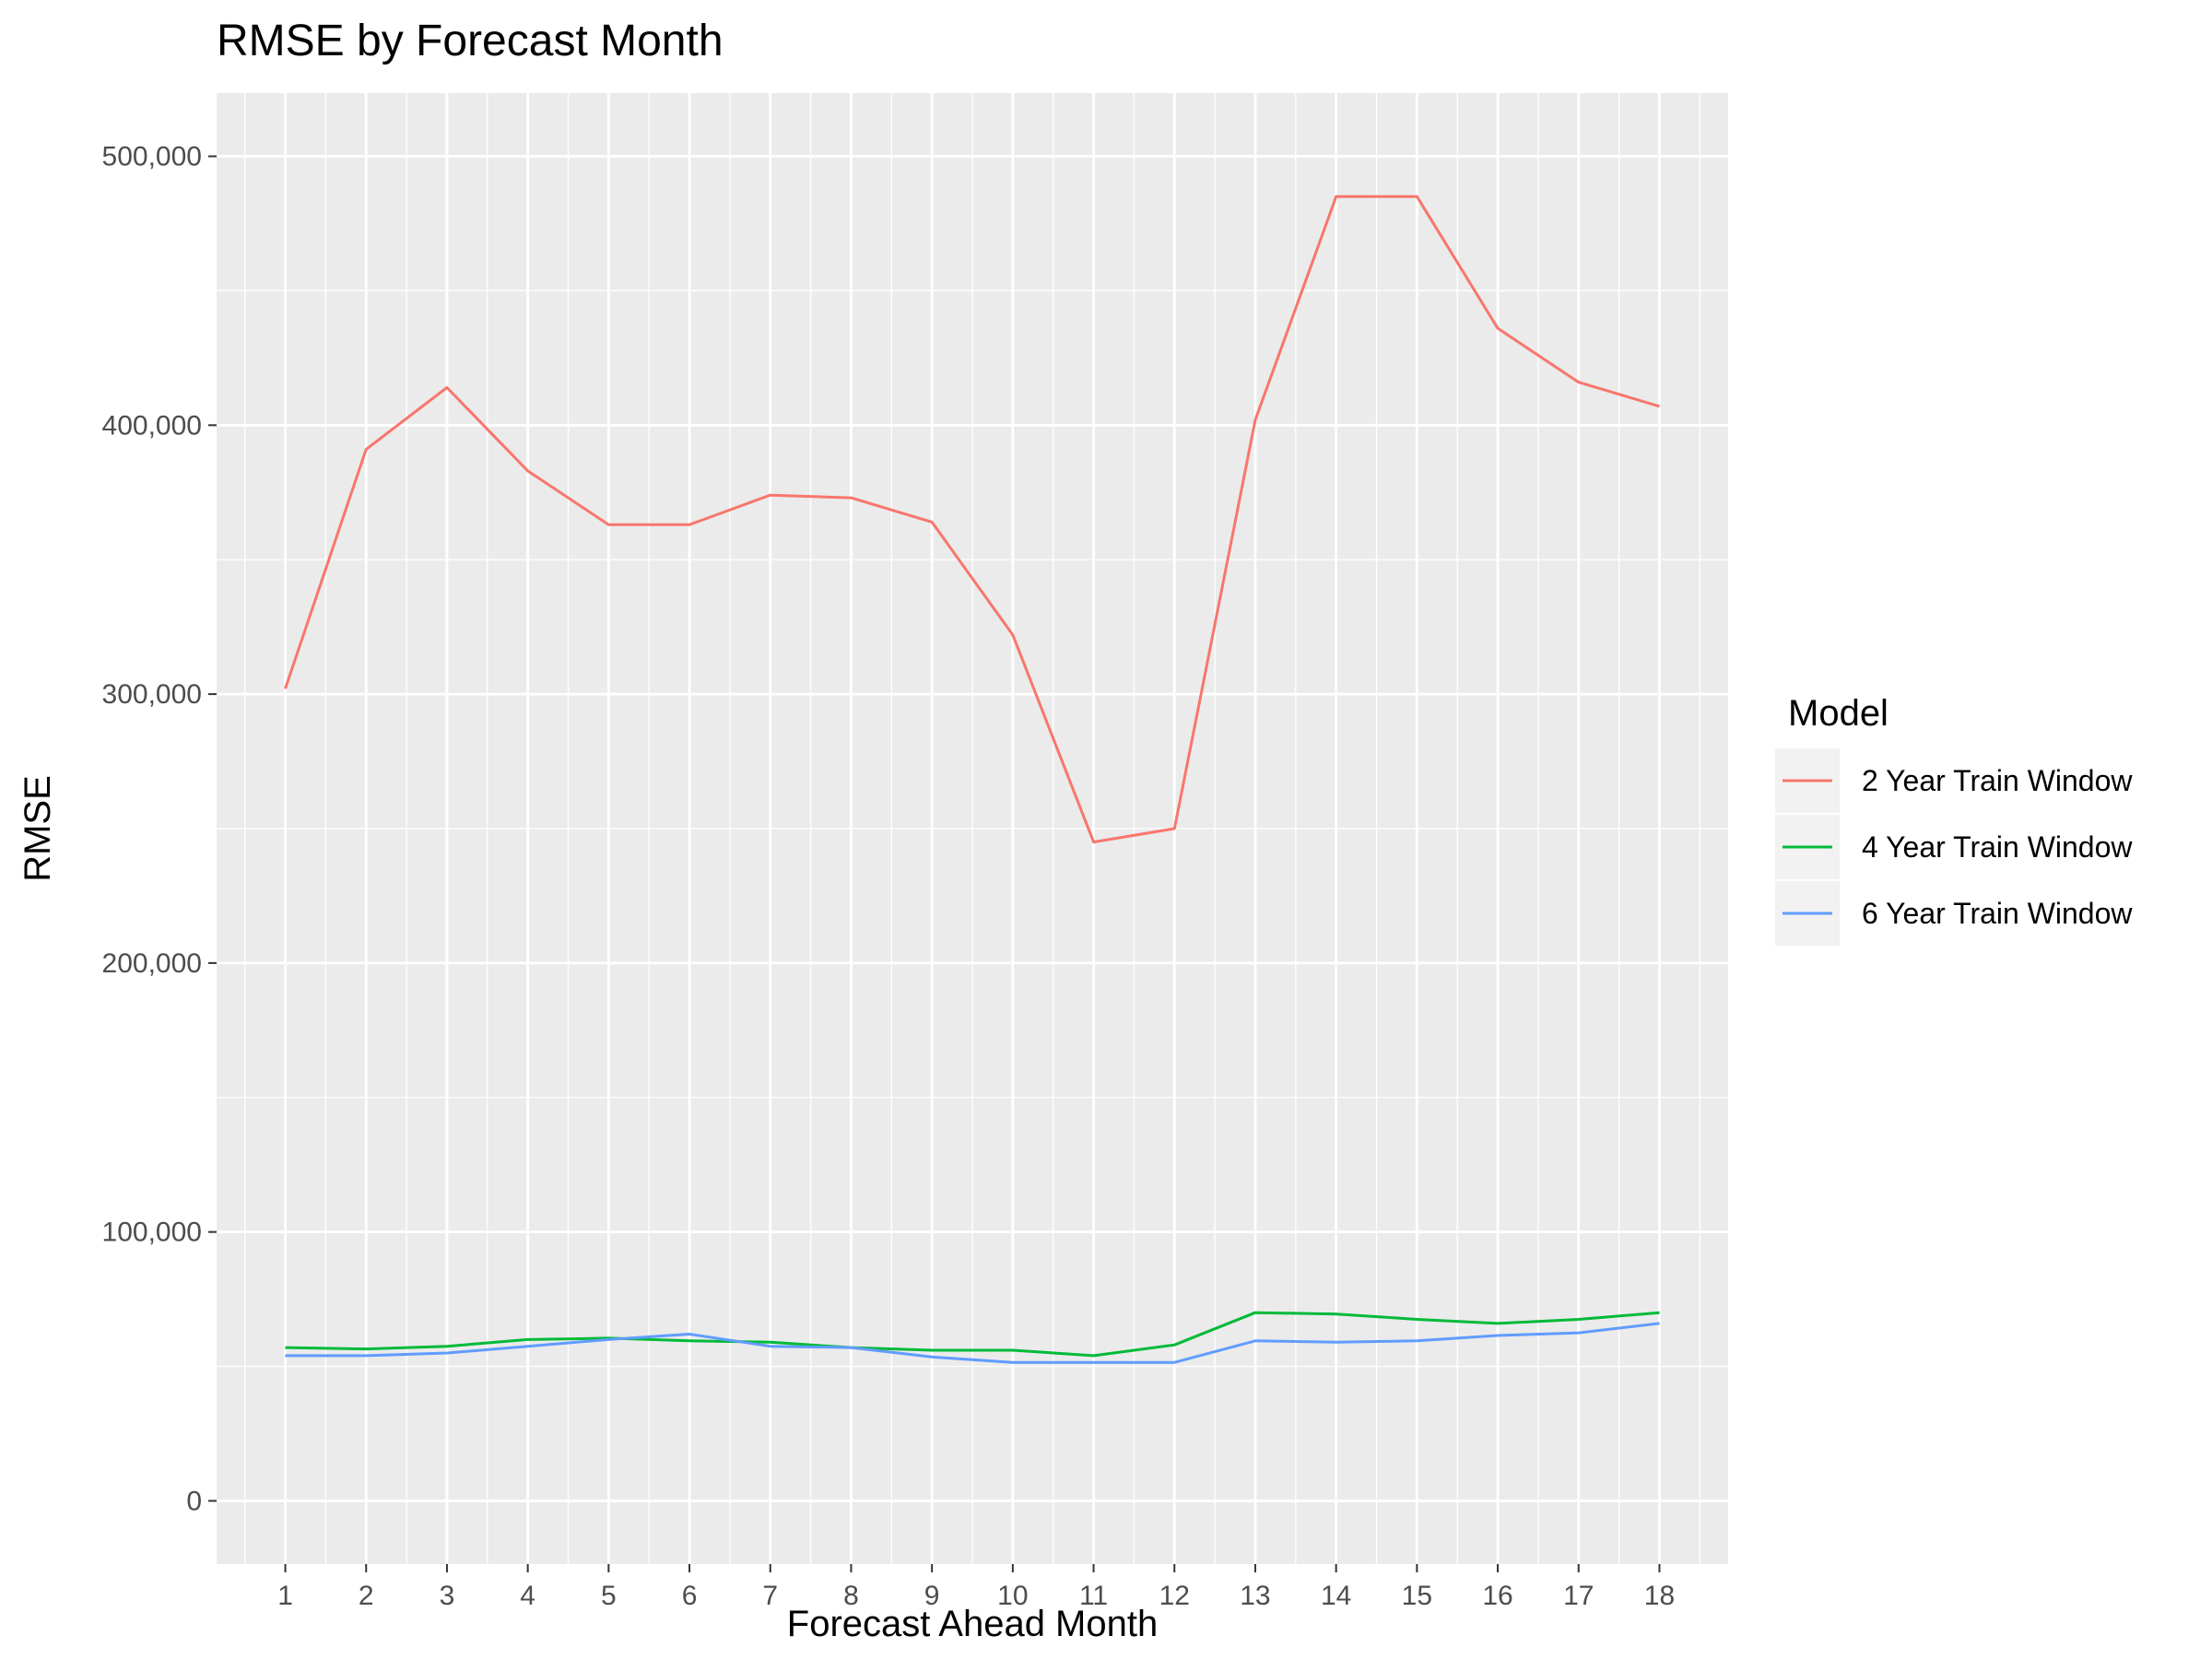 The image size is (2212, 1659). I want to click on x-tick-label: 6, so click(690, 1596).